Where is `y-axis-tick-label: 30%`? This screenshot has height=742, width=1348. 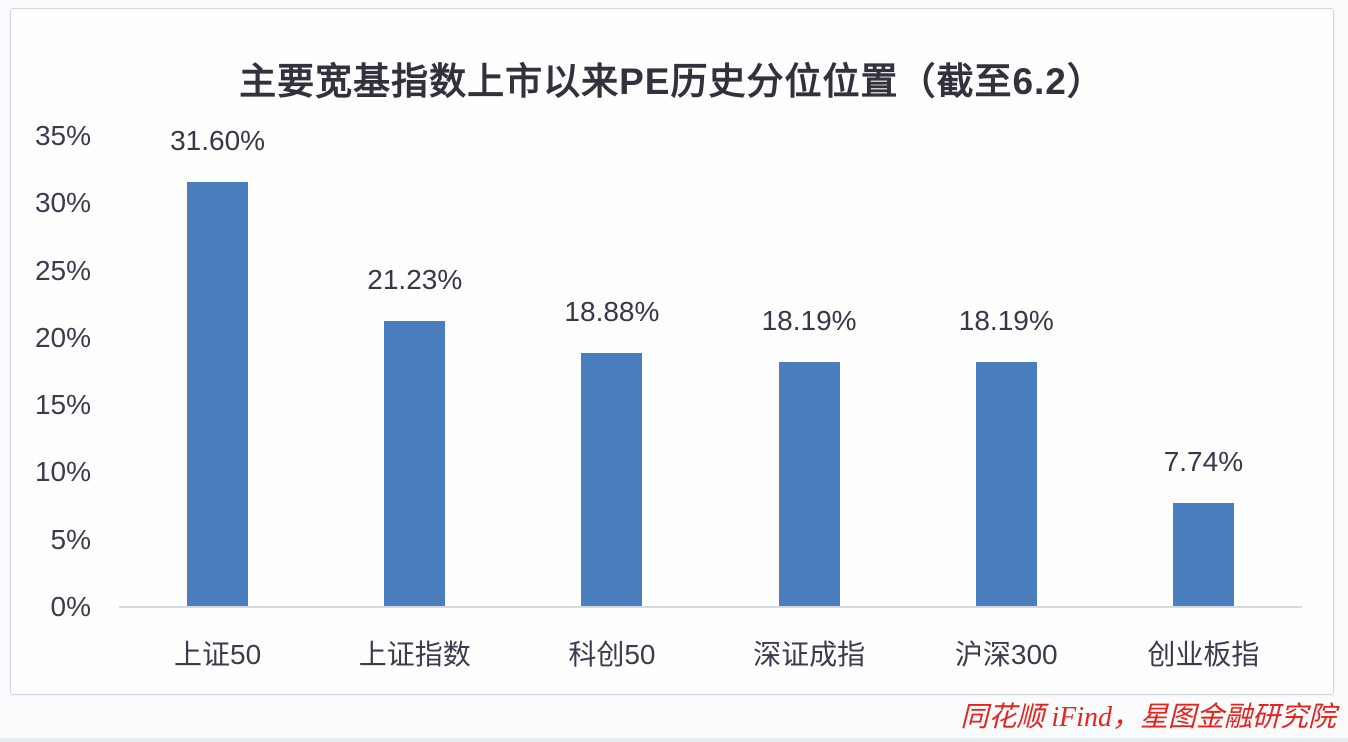
y-axis-tick-label: 30% is located at coordinates (62, 203).